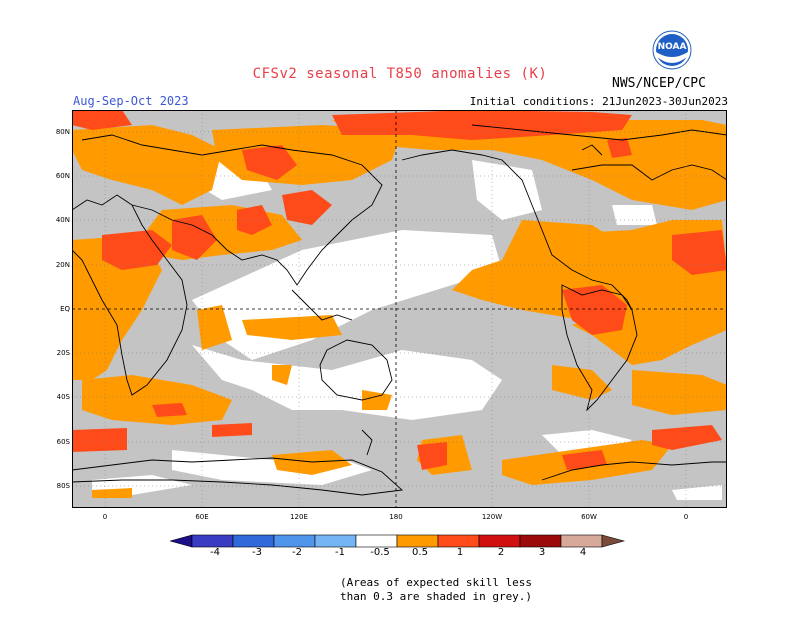  I want to click on lat-label: 60S, so click(63, 442).